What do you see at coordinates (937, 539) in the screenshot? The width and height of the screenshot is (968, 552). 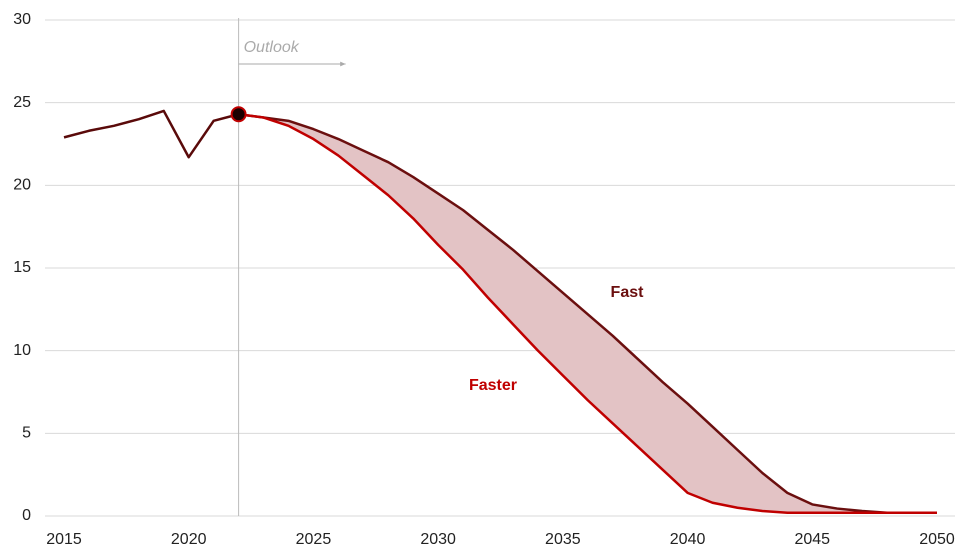 I see `x-tick-label: 2050` at bounding box center [937, 539].